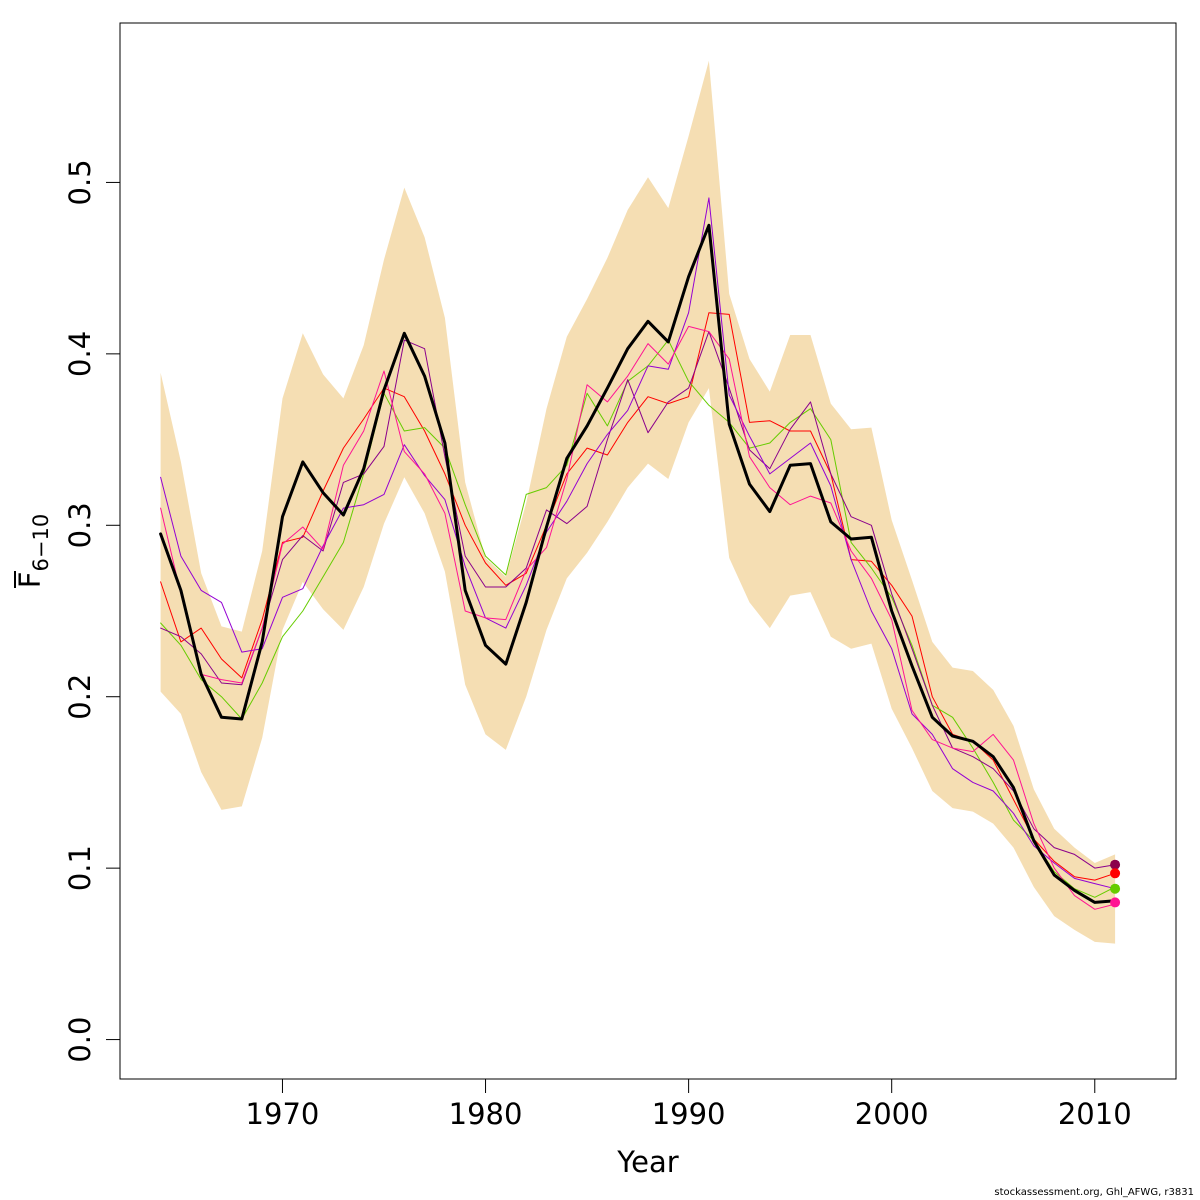 The height and width of the screenshot is (1200, 1200). I want to click on y-tick-label-group-3: 0.3, so click(80, 525).